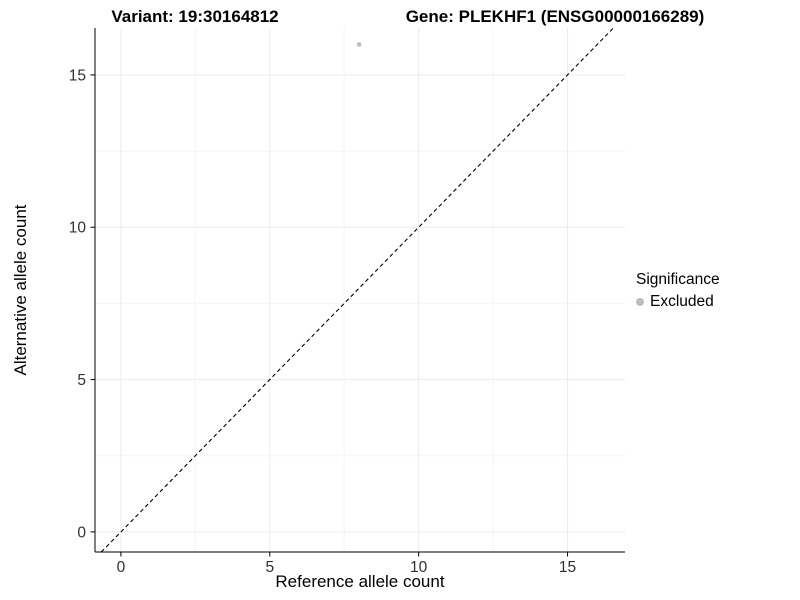  I want to click on x-tick-label: 5, so click(269, 567).